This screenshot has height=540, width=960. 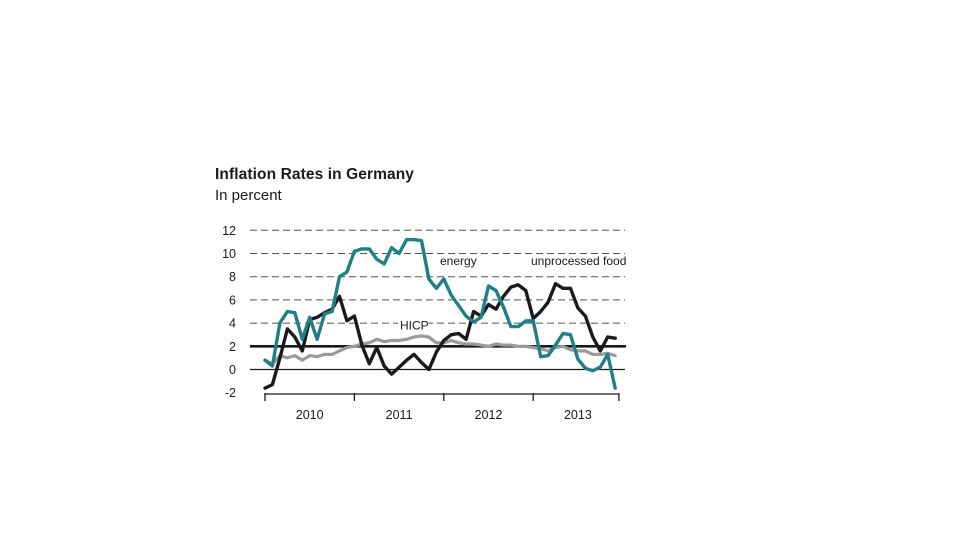 What do you see at coordinates (232, 300) in the screenshot?
I see `y-tick-label: 6` at bounding box center [232, 300].